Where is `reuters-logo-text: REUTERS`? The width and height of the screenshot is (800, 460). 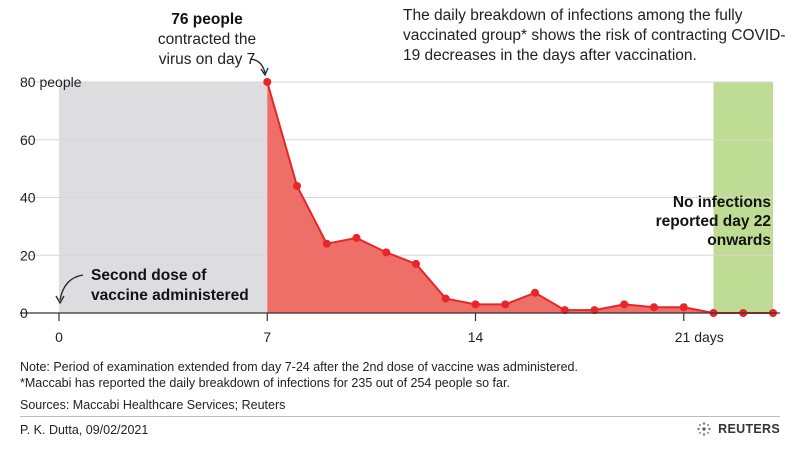 reuters-logo-text: REUTERS is located at coordinates (749, 429).